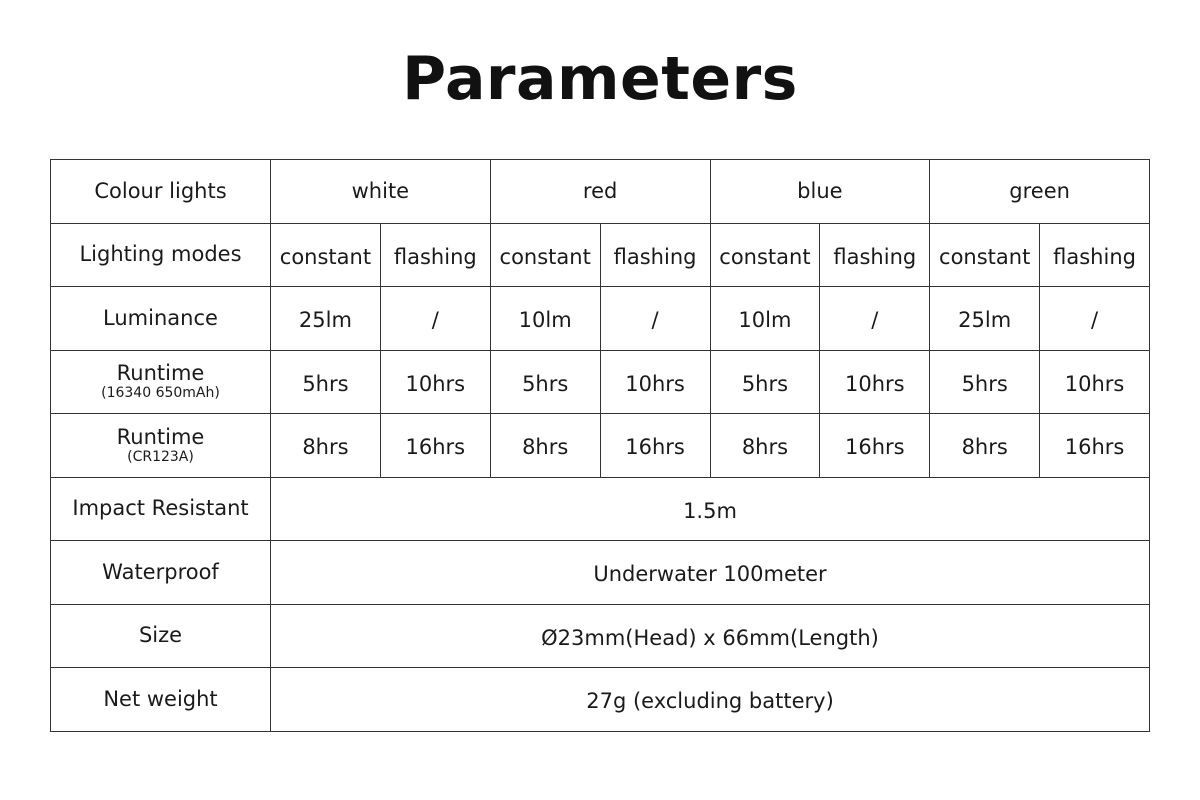 This screenshot has width=1200, height=800. What do you see at coordinates (820, 191) in the screenshot?
I see `colour-cell: blue` at bounding box center [820, 191].